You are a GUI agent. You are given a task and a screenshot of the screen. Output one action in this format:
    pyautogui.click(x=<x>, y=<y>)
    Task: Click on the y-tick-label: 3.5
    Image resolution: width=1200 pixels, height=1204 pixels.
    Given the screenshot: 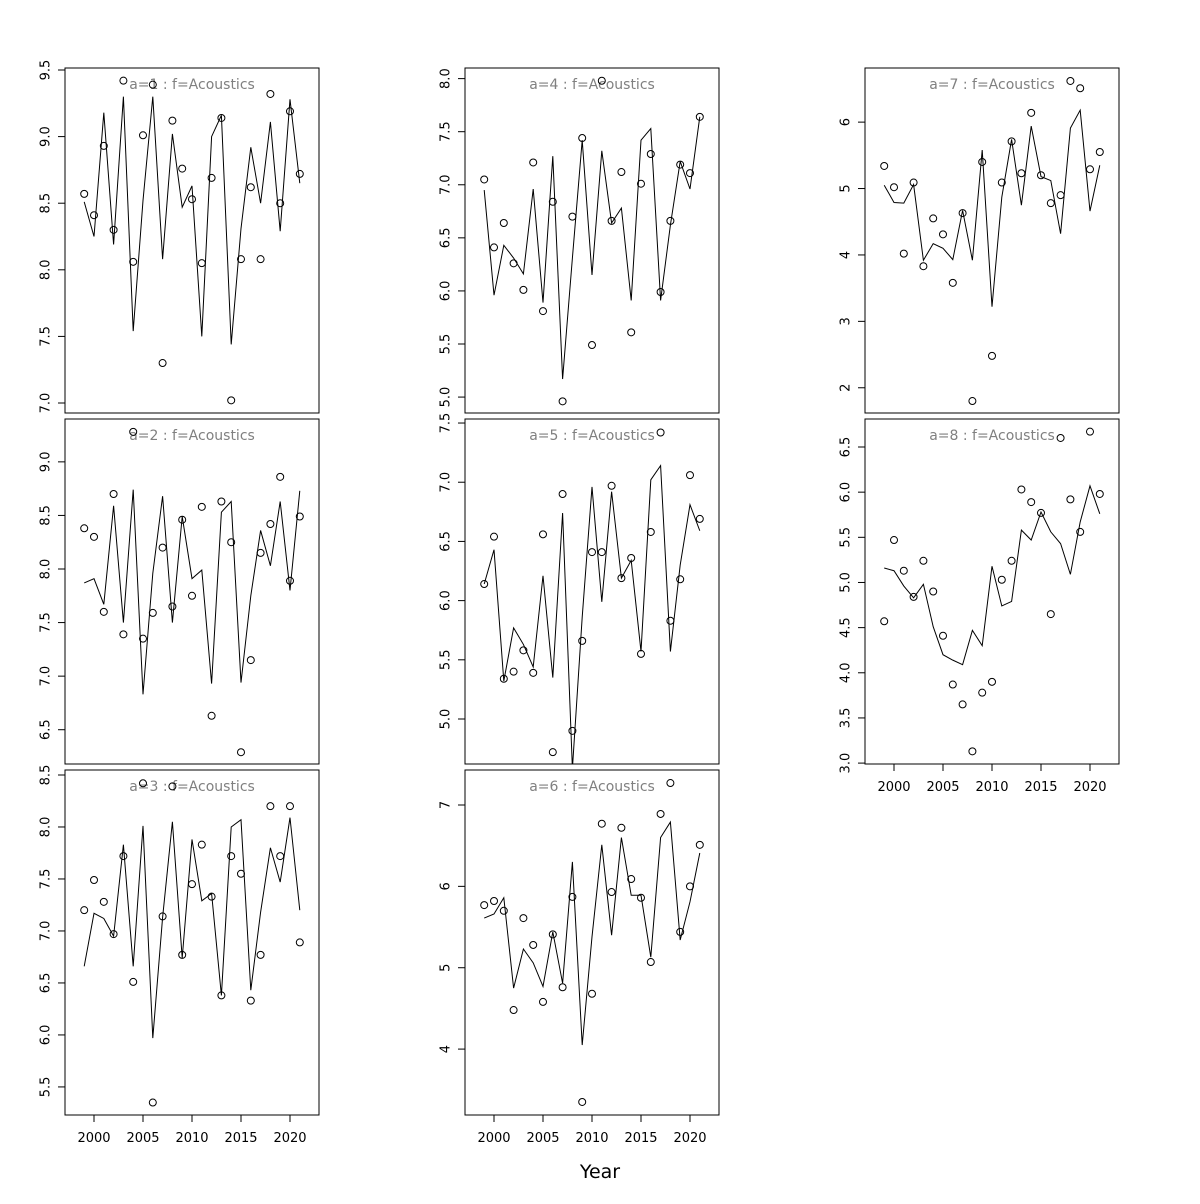 What is the action you would take?
    pyautogui.click(x=846, y=718)
    